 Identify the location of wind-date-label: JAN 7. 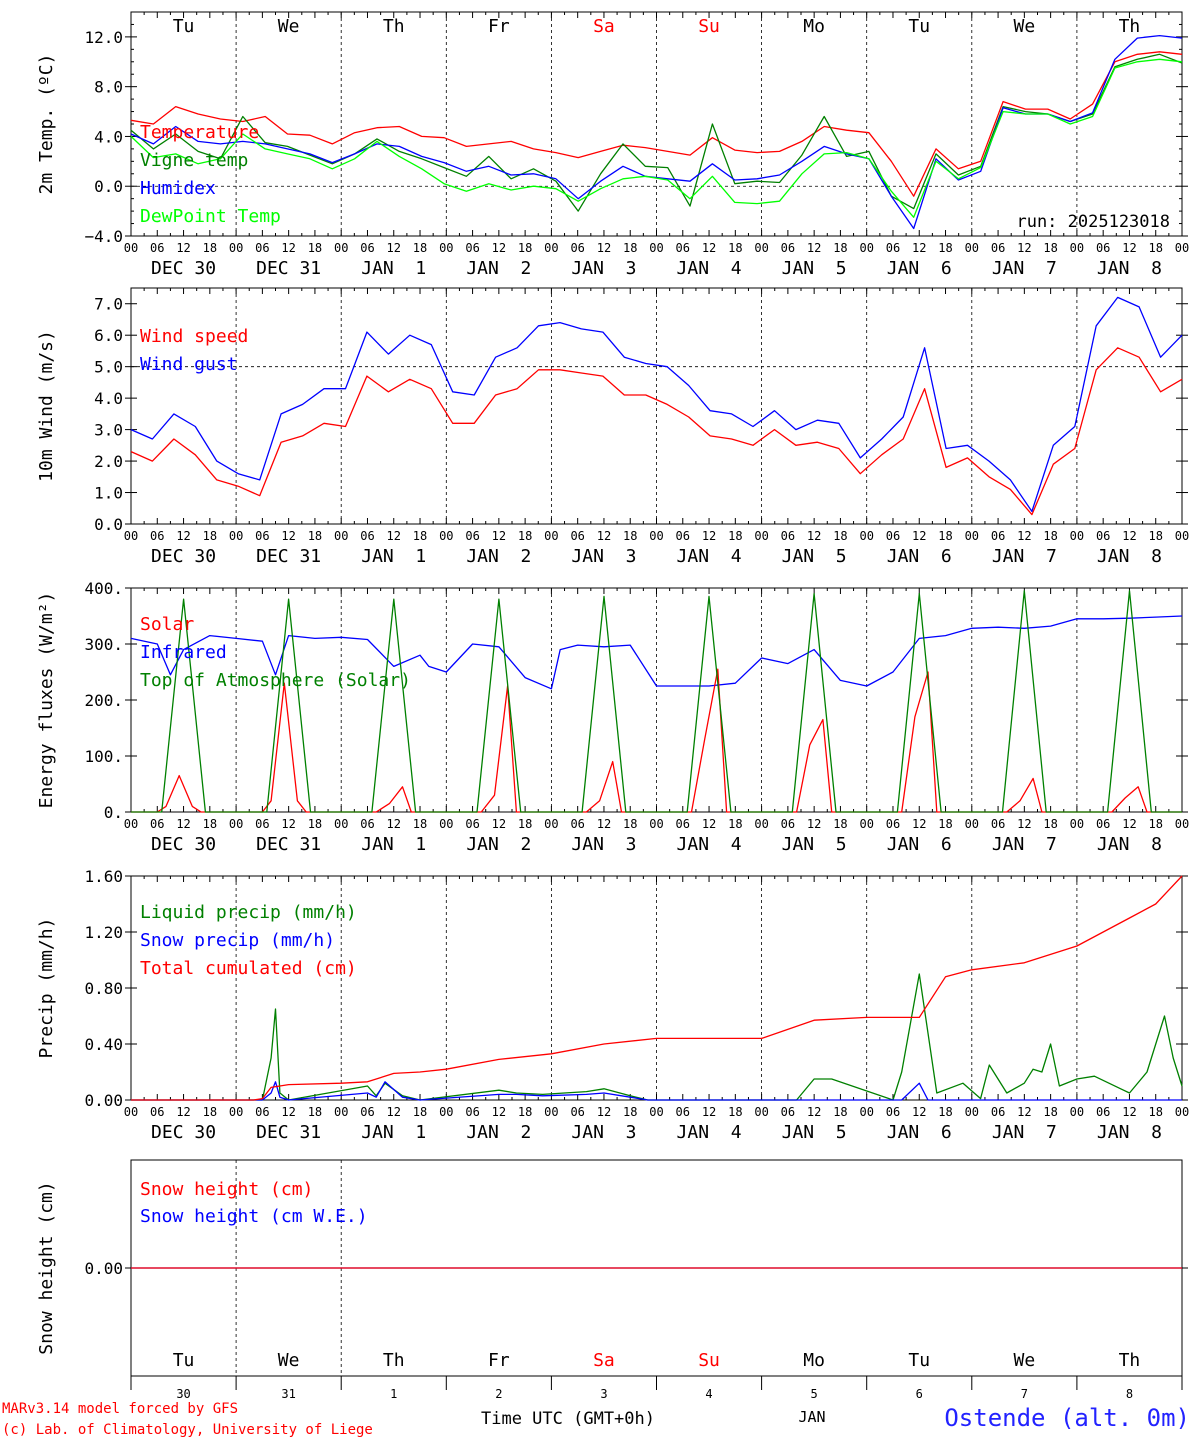
(1024, 556).